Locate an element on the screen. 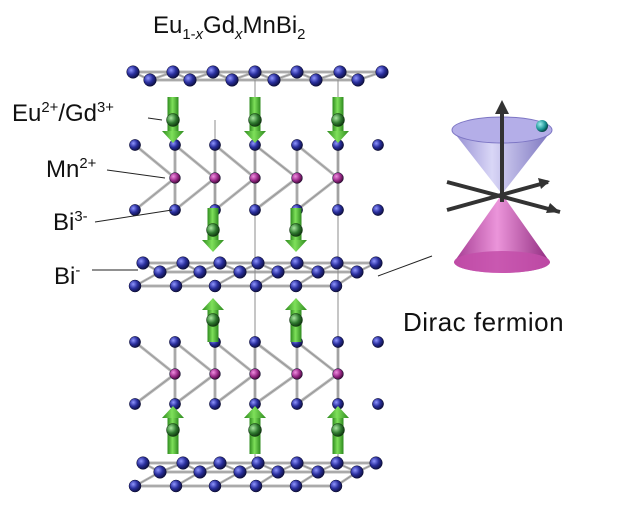 This screenshot has width=618, height=509. energy-axis-head is located at coordinates (502, 107).